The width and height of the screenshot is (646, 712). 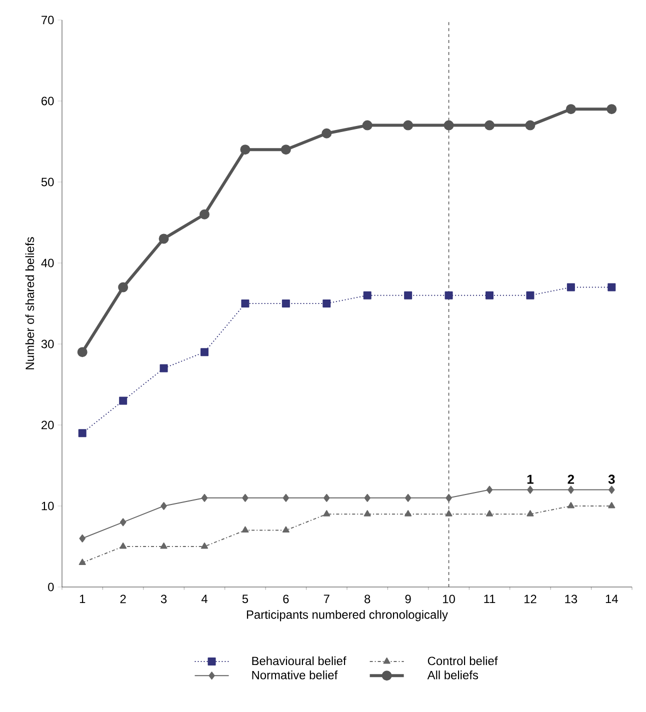 I want to click on x-tick-label: 9, so click(x=408, y=599).